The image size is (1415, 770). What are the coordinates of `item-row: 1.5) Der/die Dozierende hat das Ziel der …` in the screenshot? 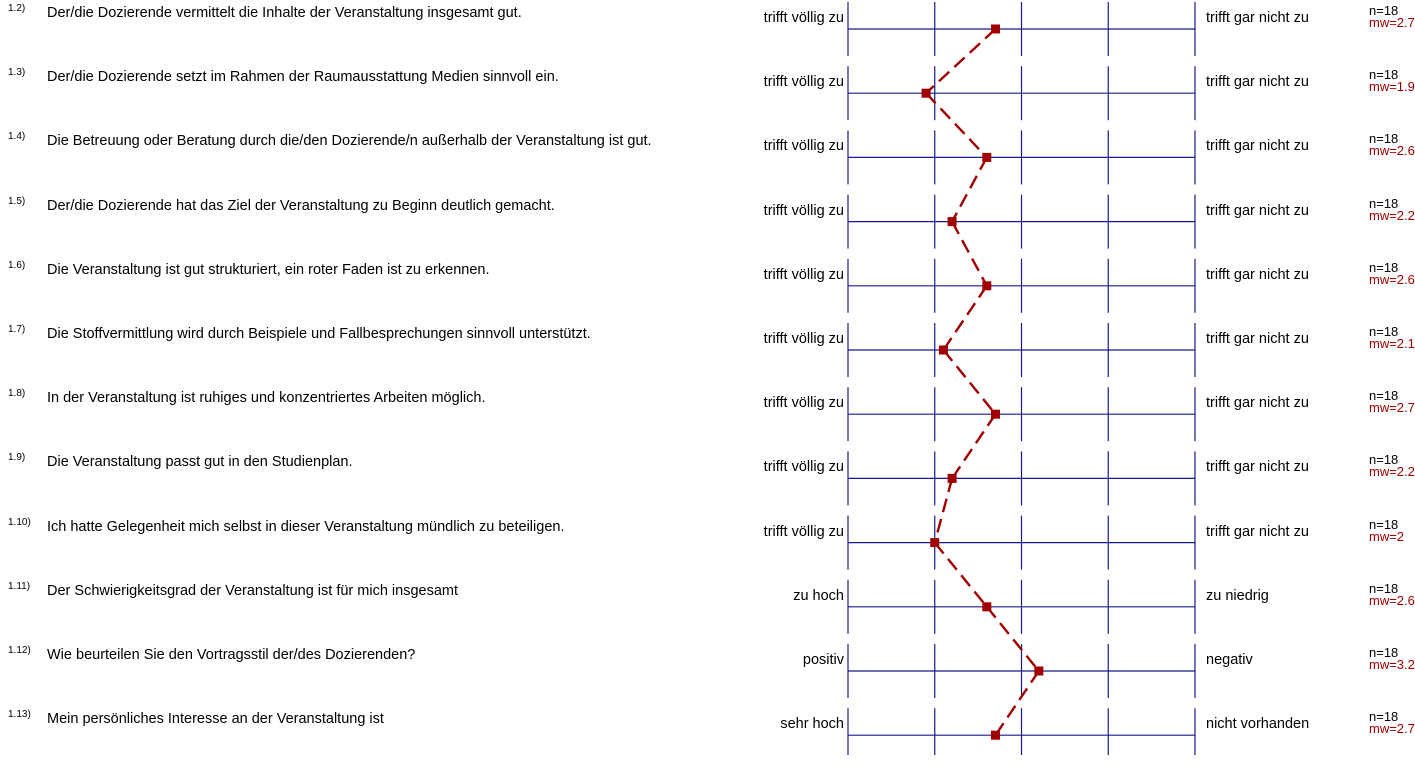 It's located at (707, 225).